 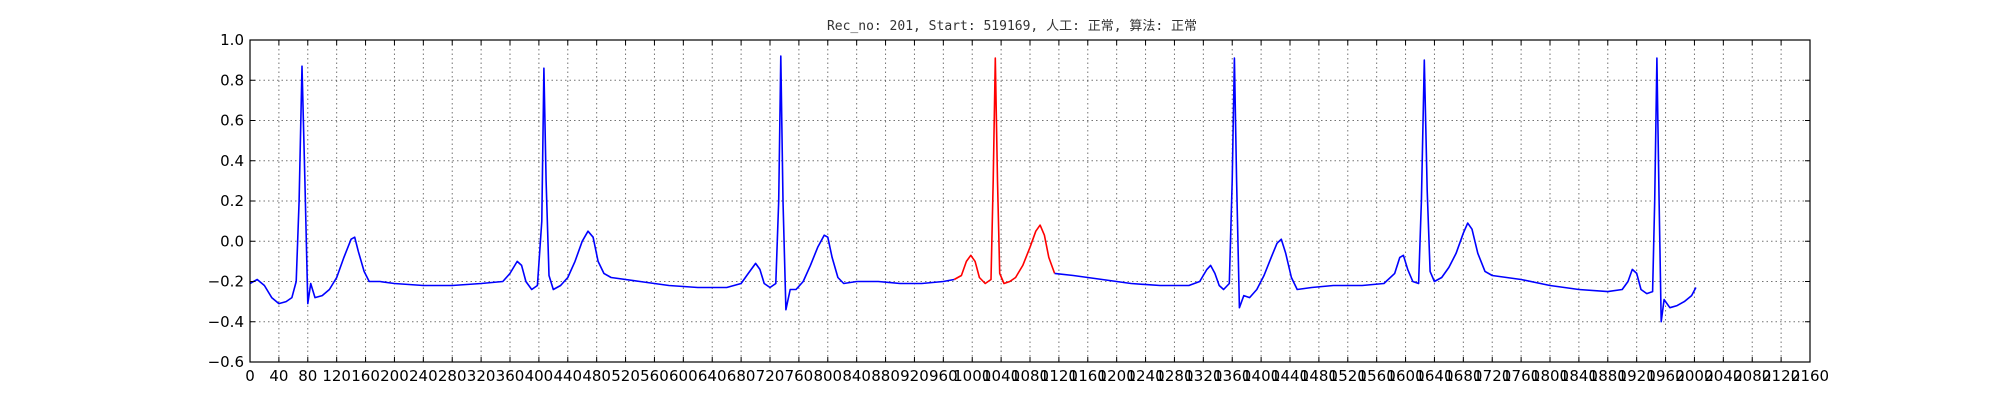 I want to click on y-tick-label: −0.4, so click(x=226, y=322).